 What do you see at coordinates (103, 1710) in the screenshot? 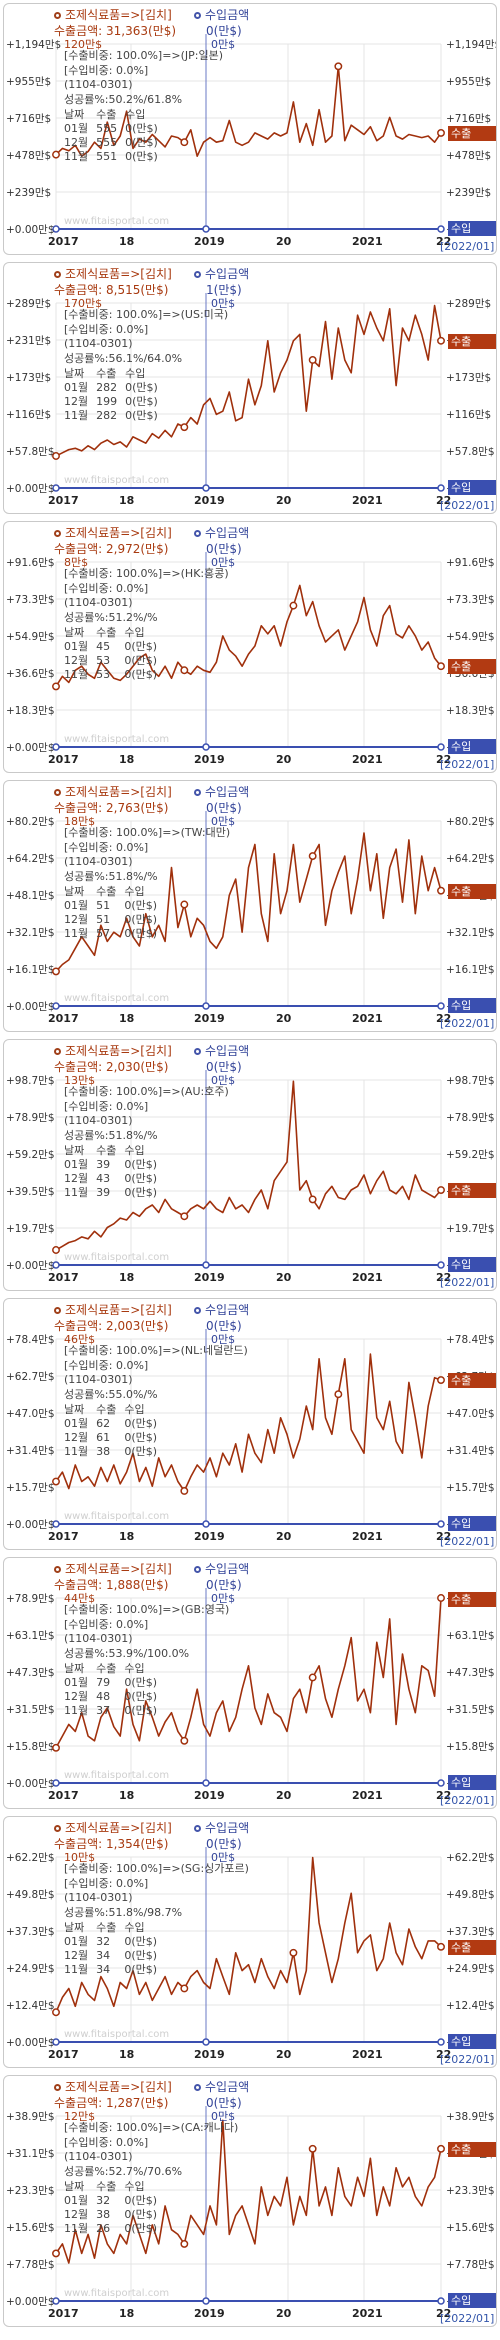
I see `table-cell: 37` at bounding box center [103, 1710].